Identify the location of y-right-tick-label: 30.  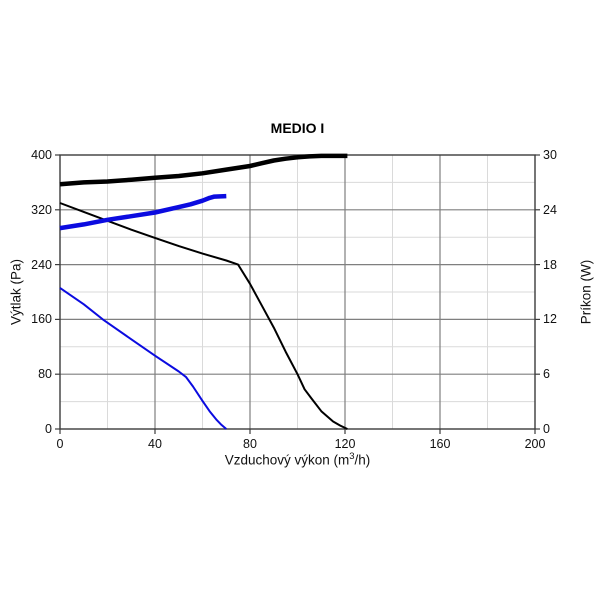
(550, 155).